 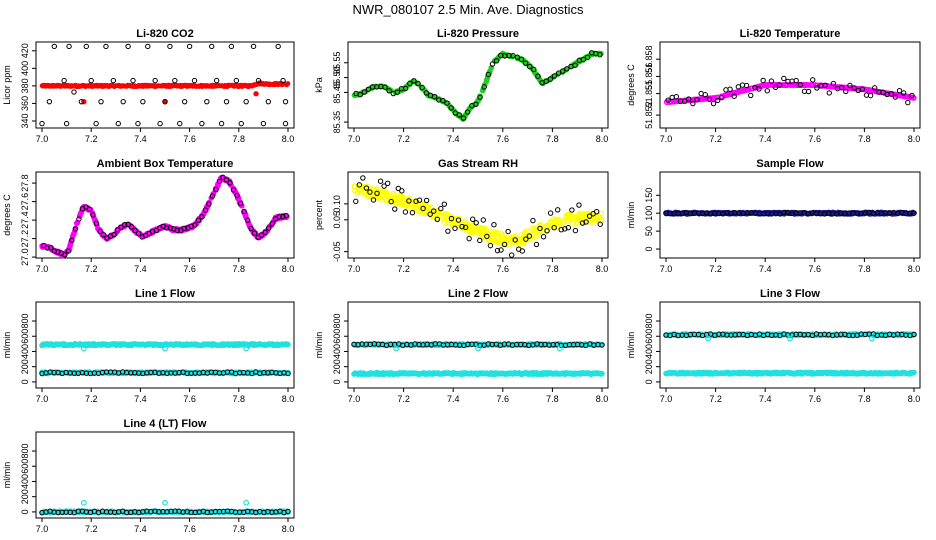 I want to click on y-axis-label-box_temp: degrees C, so click(x=7, y=215).